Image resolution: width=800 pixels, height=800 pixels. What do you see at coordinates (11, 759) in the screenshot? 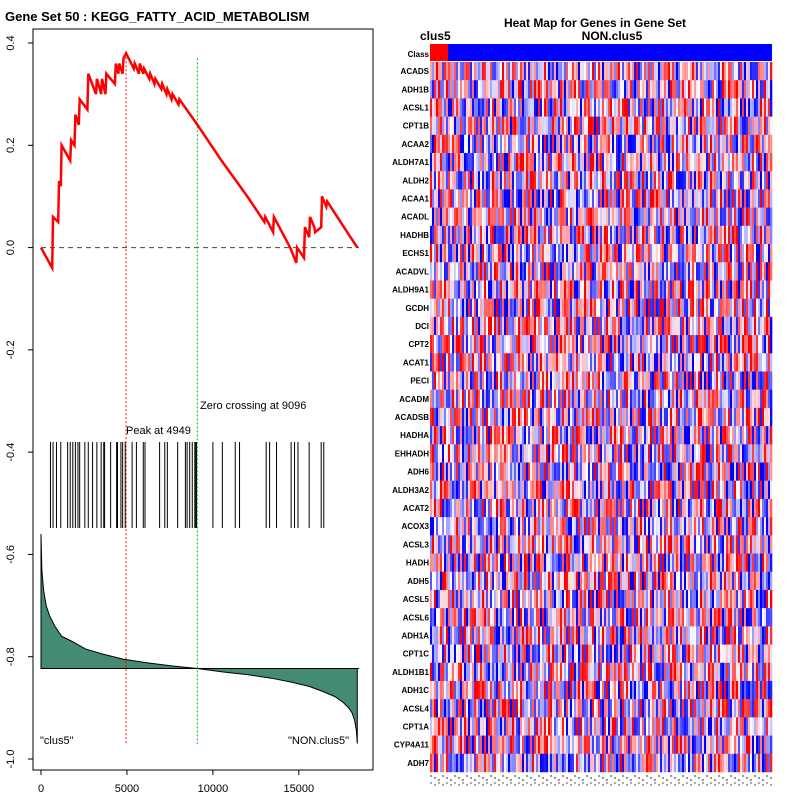
I see `y-tick-label: -1.0` at bounding box center [11, 759].